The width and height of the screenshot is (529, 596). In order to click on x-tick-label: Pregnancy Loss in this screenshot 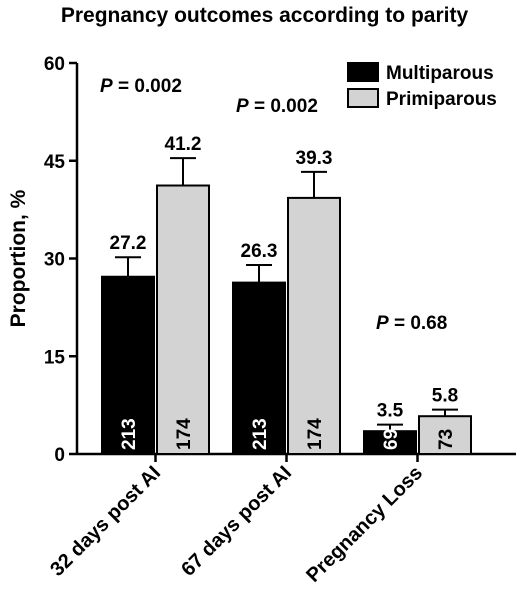, I will do `click(364, 524)`.